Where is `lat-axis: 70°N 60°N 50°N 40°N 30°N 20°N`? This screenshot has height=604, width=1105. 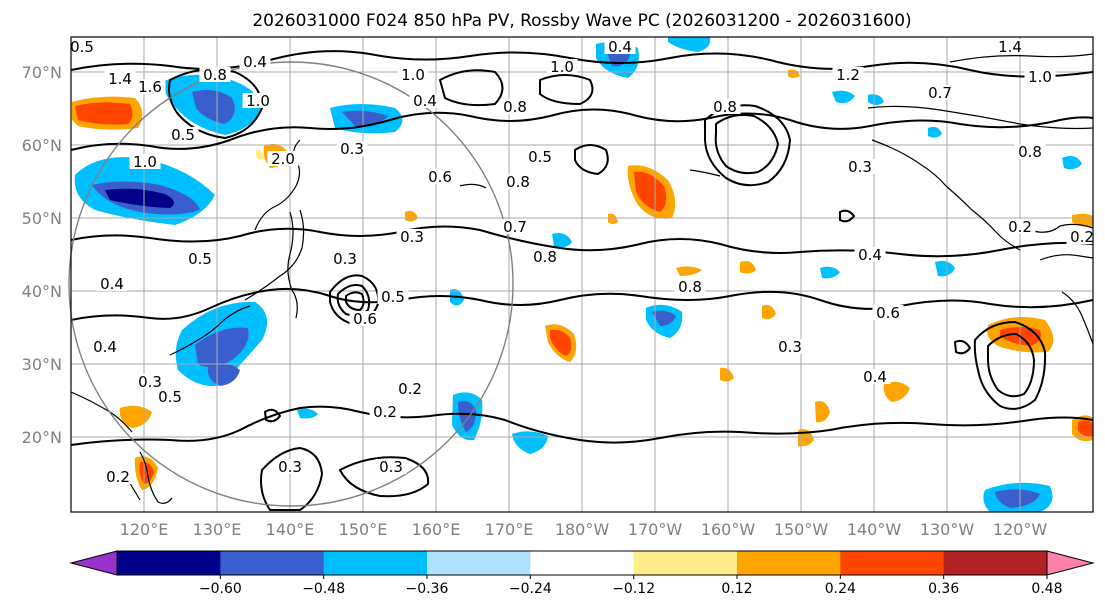 lat-axis: 70°N 60°N 50°N 40°N 30°N 20°N is located at coordinates (42, 255).